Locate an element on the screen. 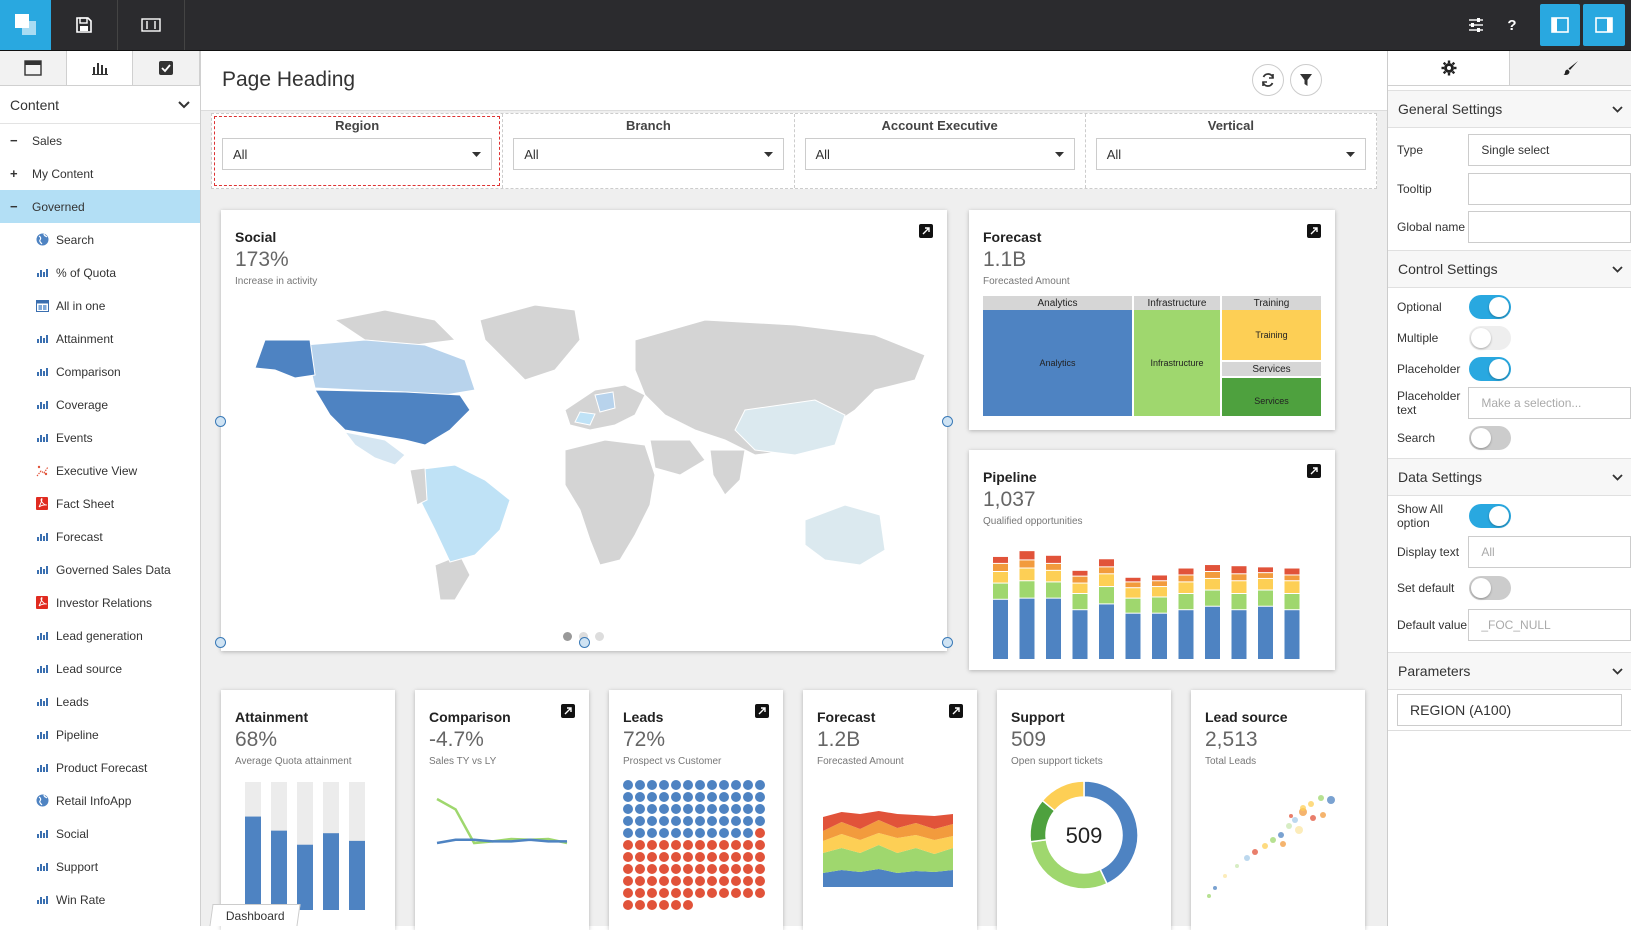  filter-vertical: Vertical All is located at coordinates (1231, 151).